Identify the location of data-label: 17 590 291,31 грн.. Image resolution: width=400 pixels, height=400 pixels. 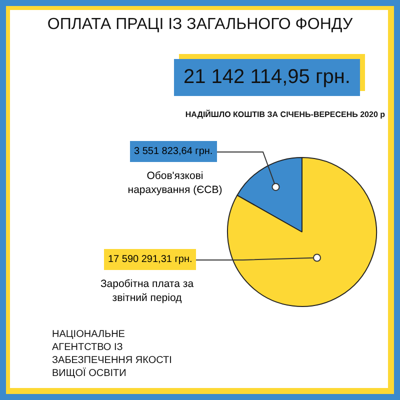
(150, 259).